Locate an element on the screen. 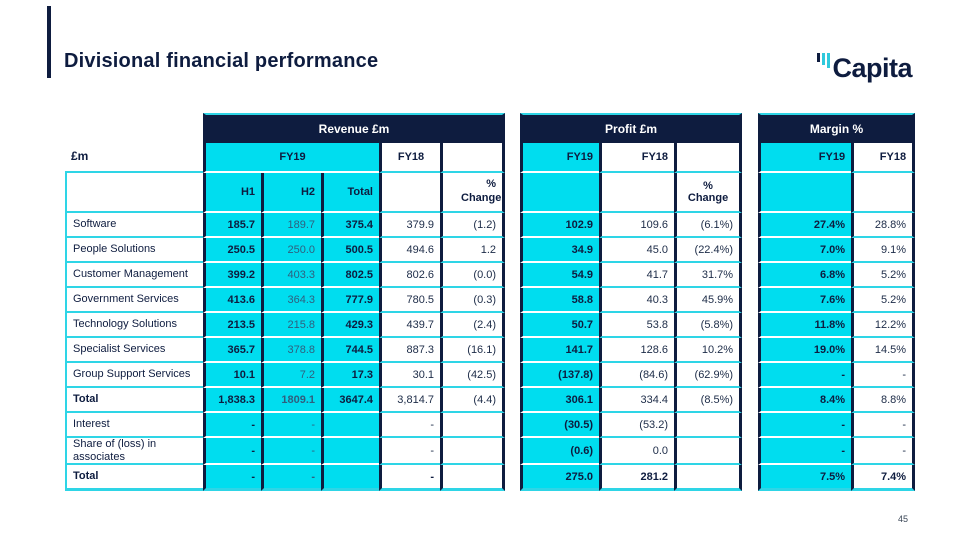  revenue-fy18-header: FY18 is located at coordinates (409, 158).